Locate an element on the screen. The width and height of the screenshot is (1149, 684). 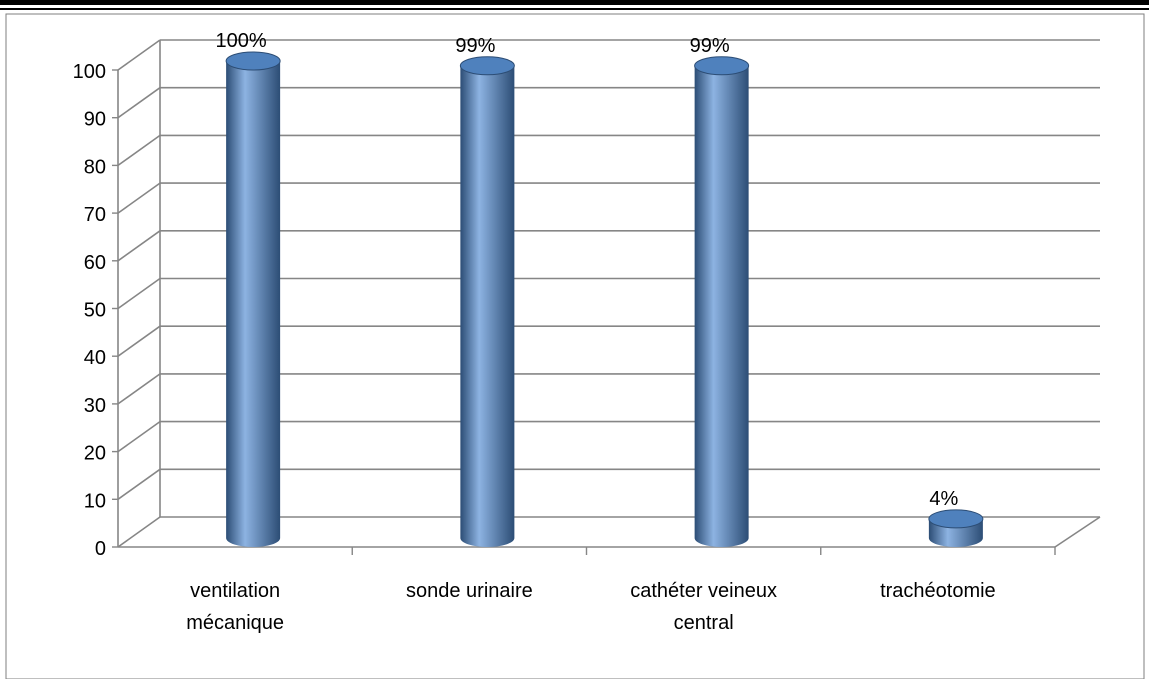
y-axis-tick-labels: 0 10 20 30 40 50 60 70 80 90 100 is located at coordinates (89, 310).